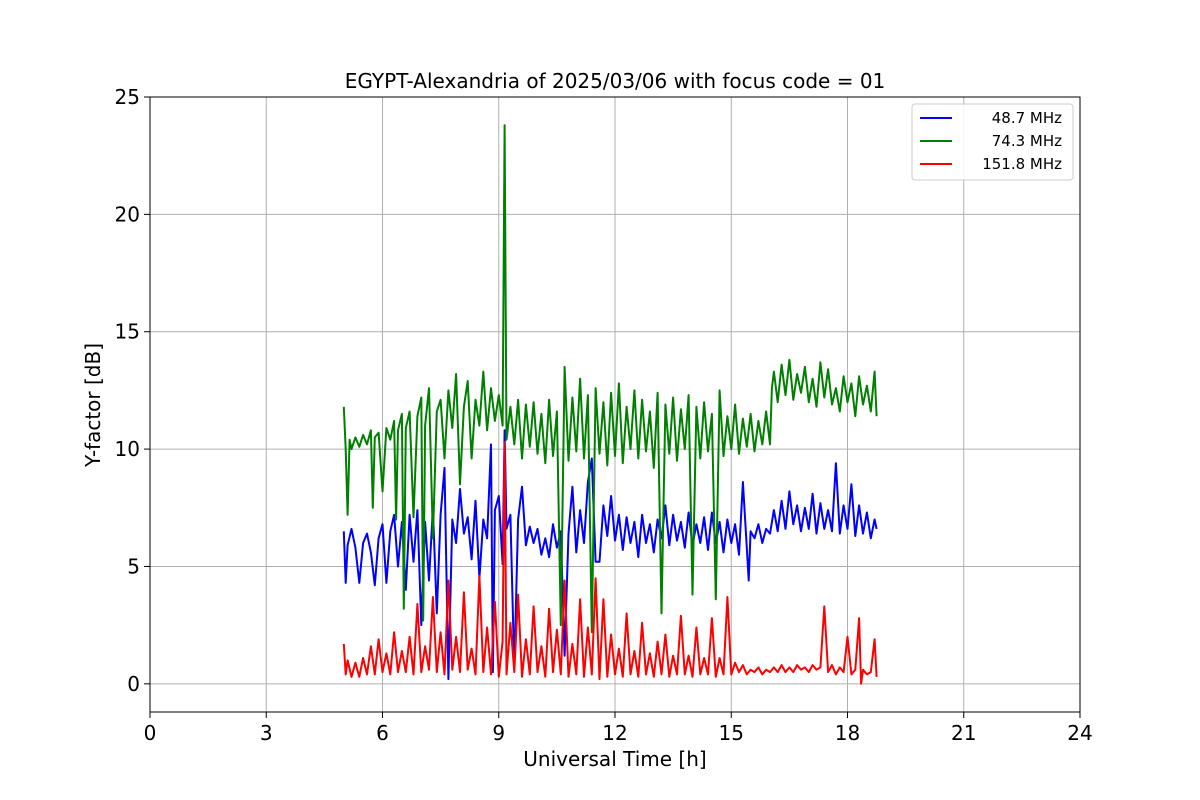  I want to click on series-line-48-7-mhz, so click(610, 555).